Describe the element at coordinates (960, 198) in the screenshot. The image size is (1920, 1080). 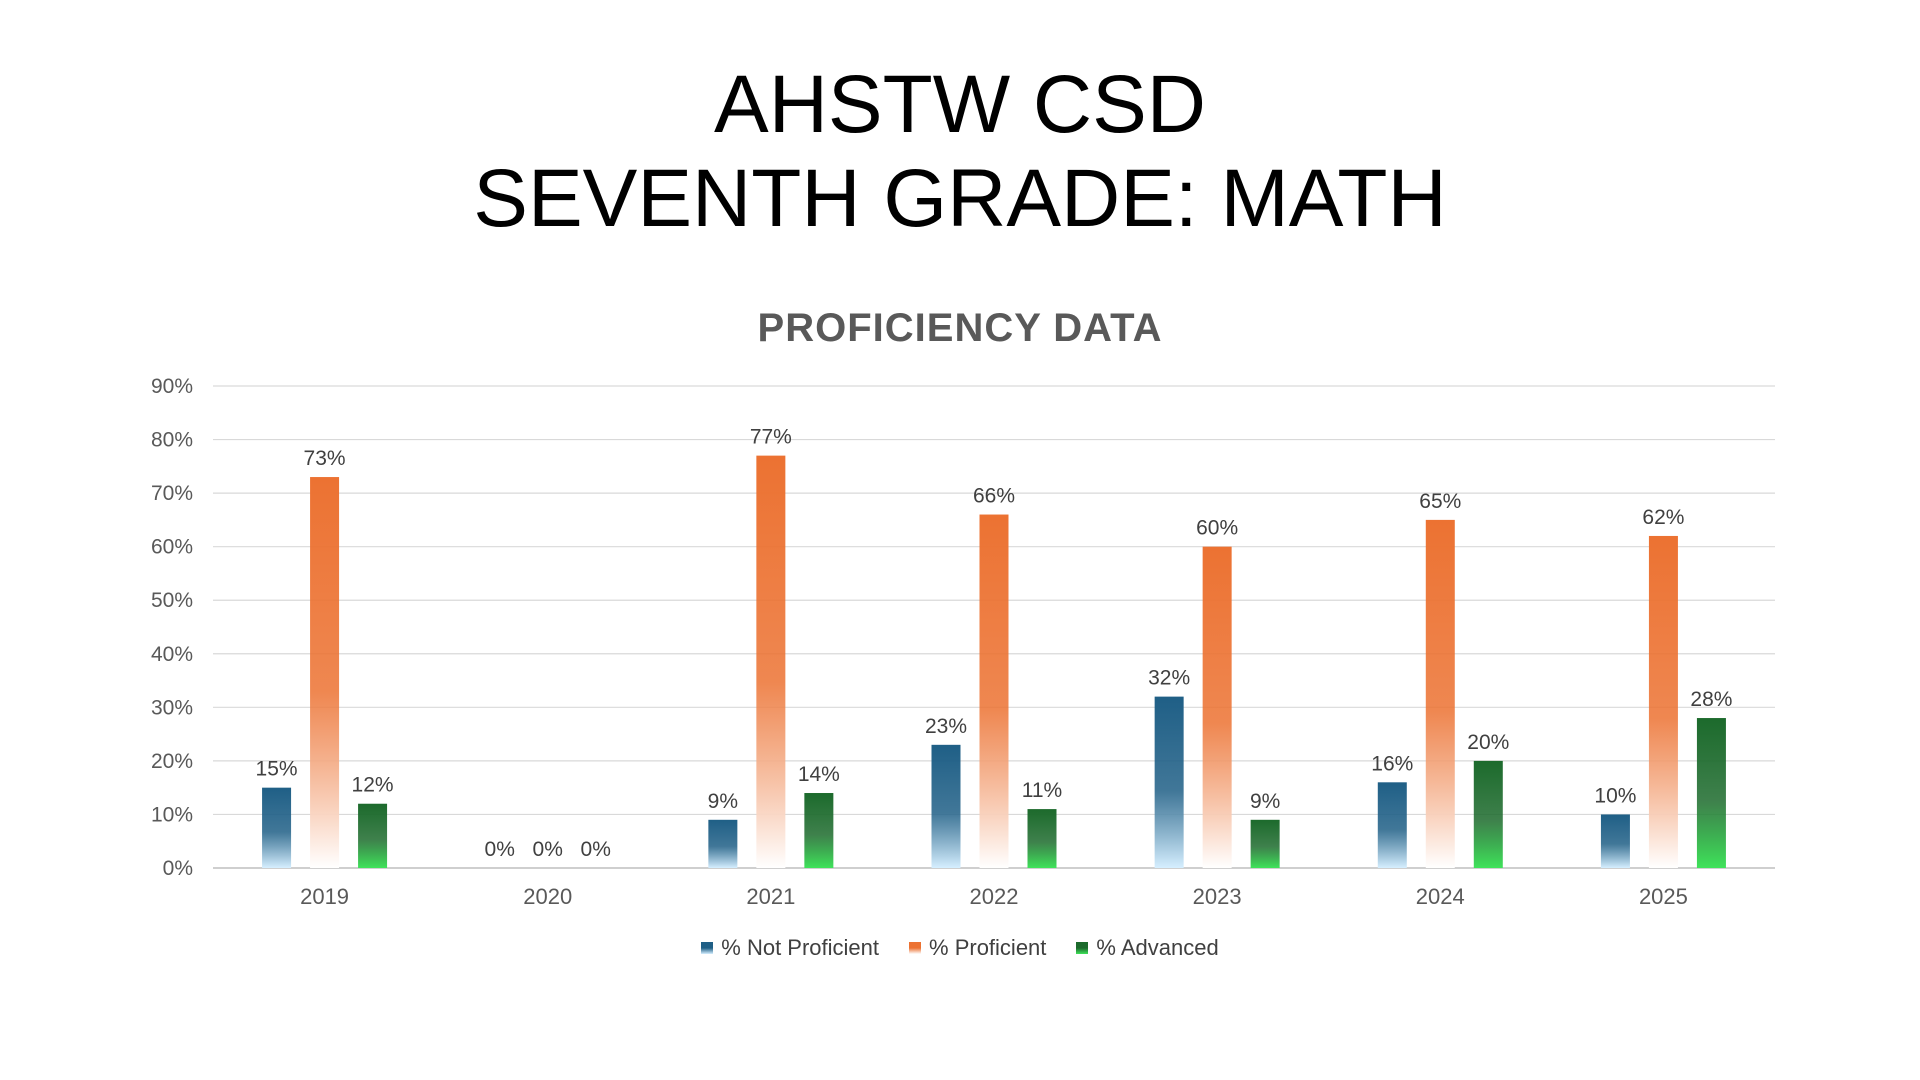
I see `slide-title-line-2: SEVENTH GRADE: MATH` at that location.